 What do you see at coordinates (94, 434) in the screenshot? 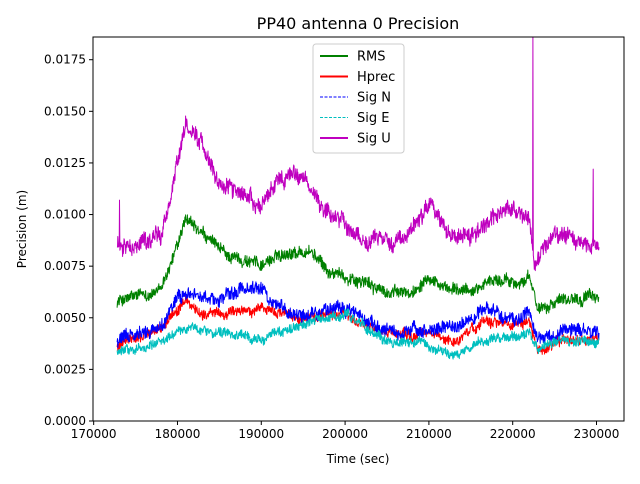
I see `x-tick-label: 170000` at bounding box center [94, 434].